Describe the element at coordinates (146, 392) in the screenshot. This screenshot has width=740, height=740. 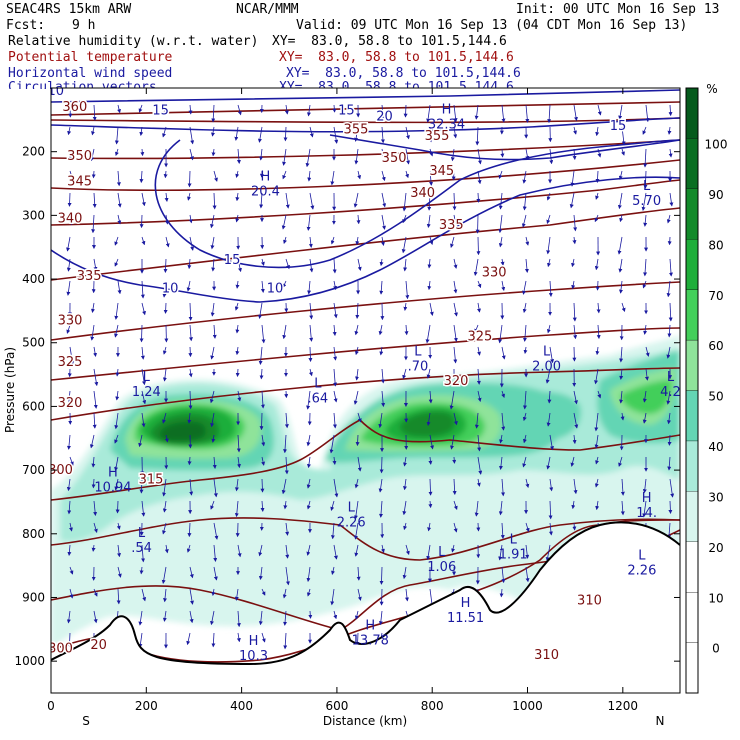
I see `extremum-value: 1.24` at that location.